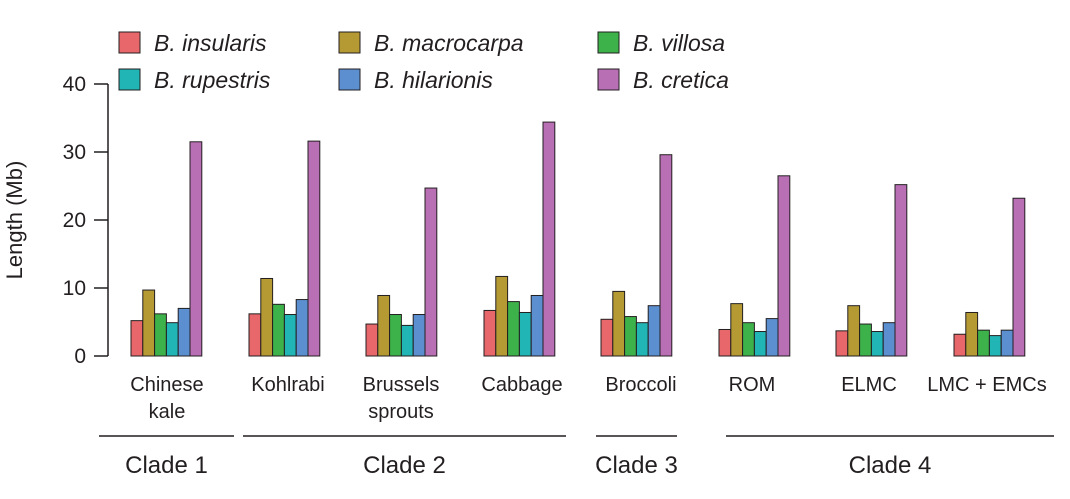 This screenshot has width=1070, height=499. Describe the element at coordinates (869, 385) in the screenshot. I see `category-label: ELMC` at that location.